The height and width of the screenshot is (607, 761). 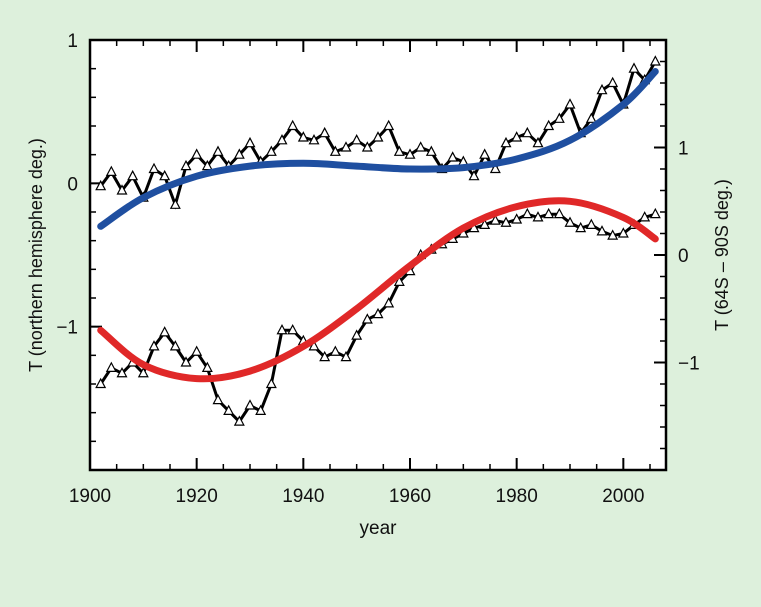 I want to click on y-right-axis-label: T (64S – 90S deg.), so click(x=722, y=255).